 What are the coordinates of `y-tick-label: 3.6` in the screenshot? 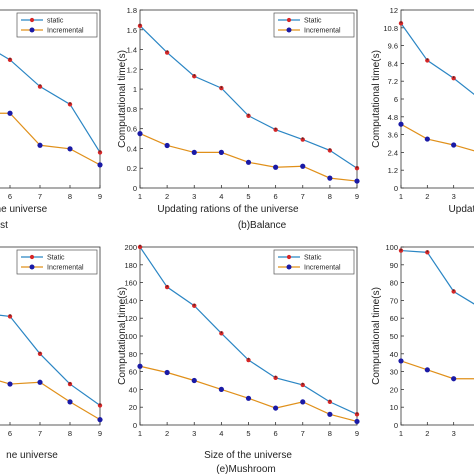 It's located at (393, 135).